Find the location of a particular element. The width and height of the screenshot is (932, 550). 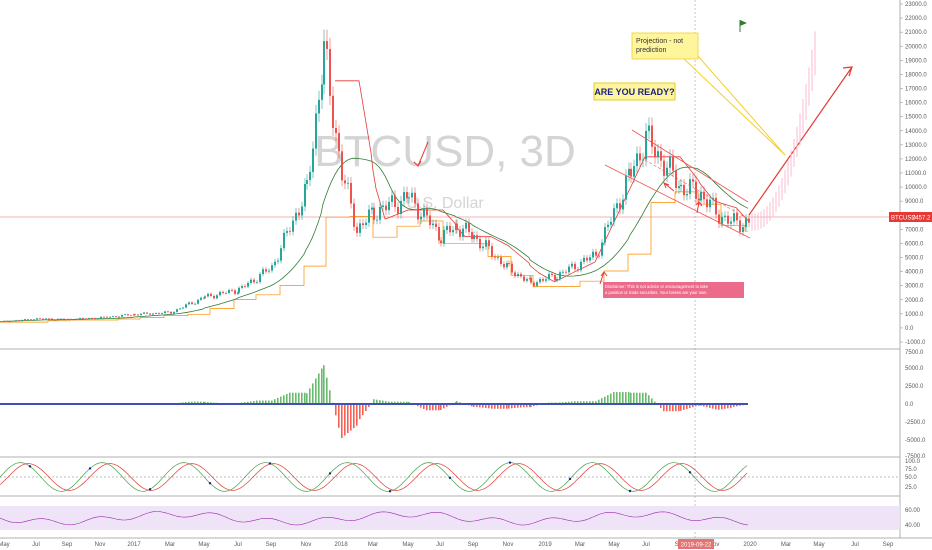

stoch-k-line is located at coordinates (374, 477).